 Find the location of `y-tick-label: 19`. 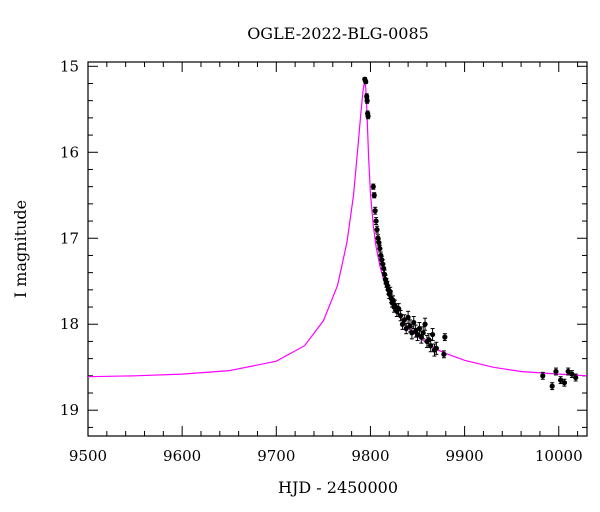

y-tick-label: 19 is located at coordinates (69, 410).